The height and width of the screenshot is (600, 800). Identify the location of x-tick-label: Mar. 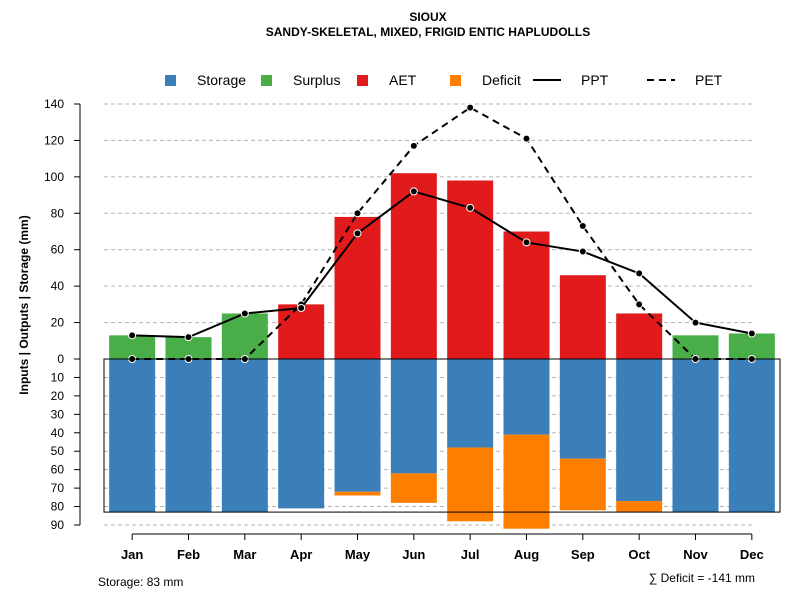
(244, 554).